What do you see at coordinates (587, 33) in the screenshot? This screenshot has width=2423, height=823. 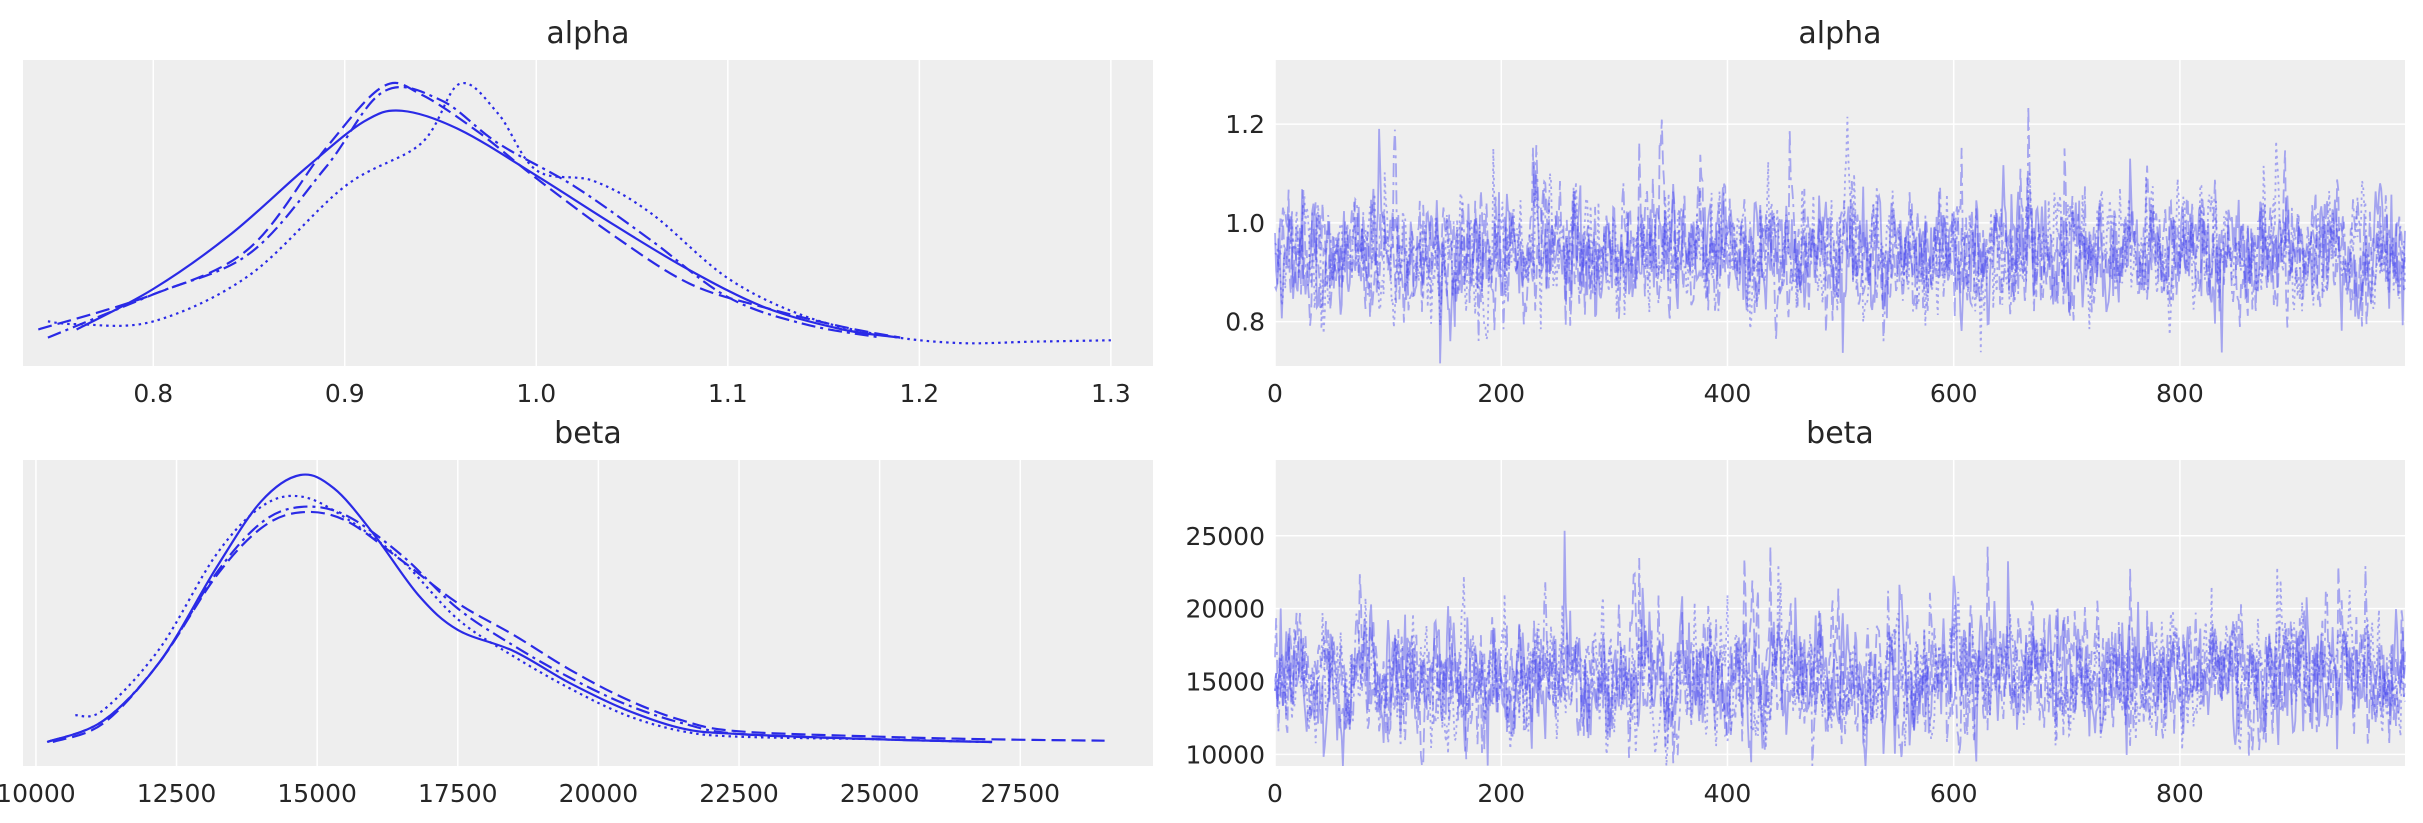 I see `alpha-density-title: alpha` at bounding box center [587, 33].